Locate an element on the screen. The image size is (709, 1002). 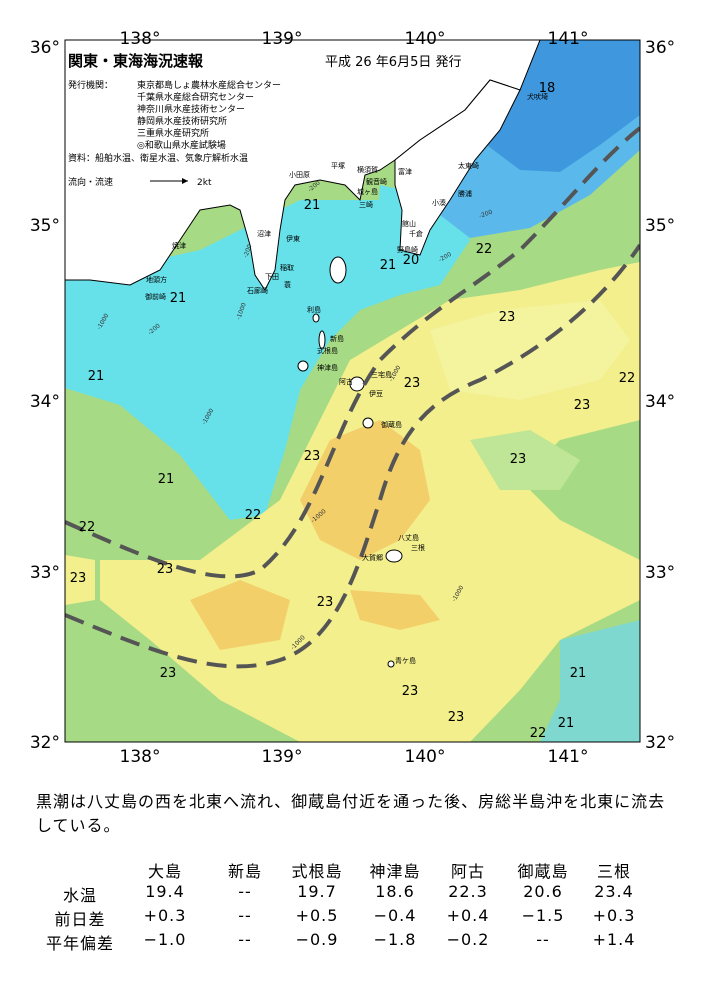
place-name: 館山 is located at coordinates (409, 223).